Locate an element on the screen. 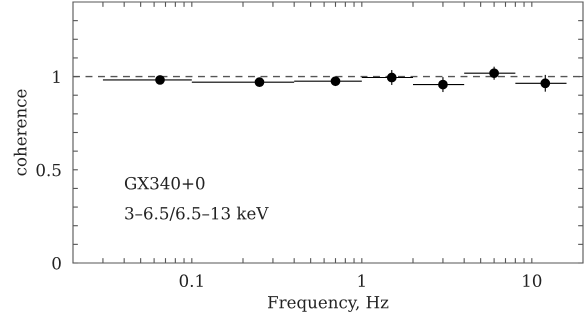 Image resolution: width=588 pixels, height=322 pixels. x-tick-label: 0.1 is located at coordinates (191, 281).